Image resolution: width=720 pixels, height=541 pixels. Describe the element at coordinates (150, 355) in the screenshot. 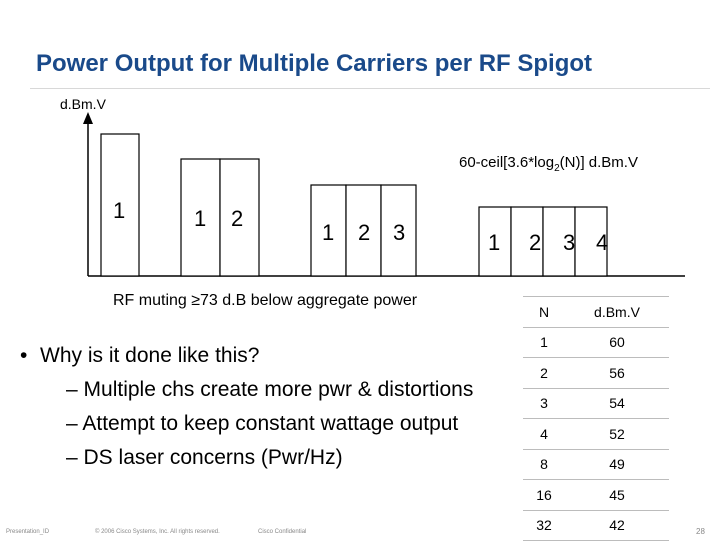

I see `bullet-main-text: Why is it done like this?` at that location.